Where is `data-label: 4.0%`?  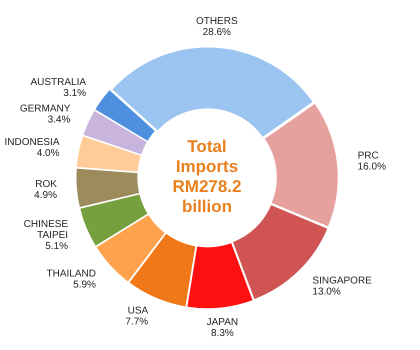 data-label: 4.0% is located at coordinates (48, 153).